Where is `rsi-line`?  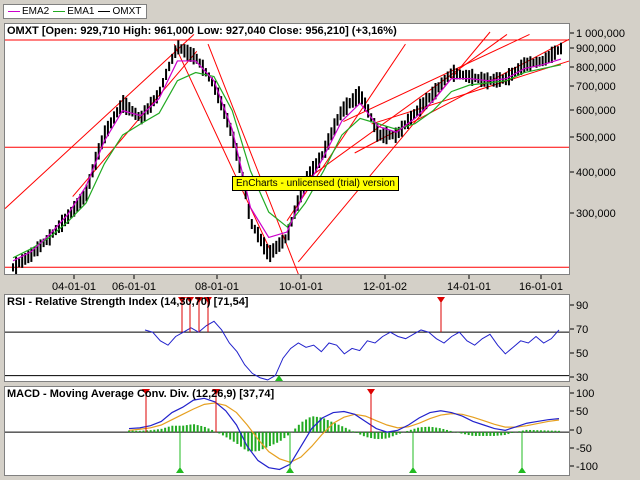
rsi-line is located at coordinates (352, 350).